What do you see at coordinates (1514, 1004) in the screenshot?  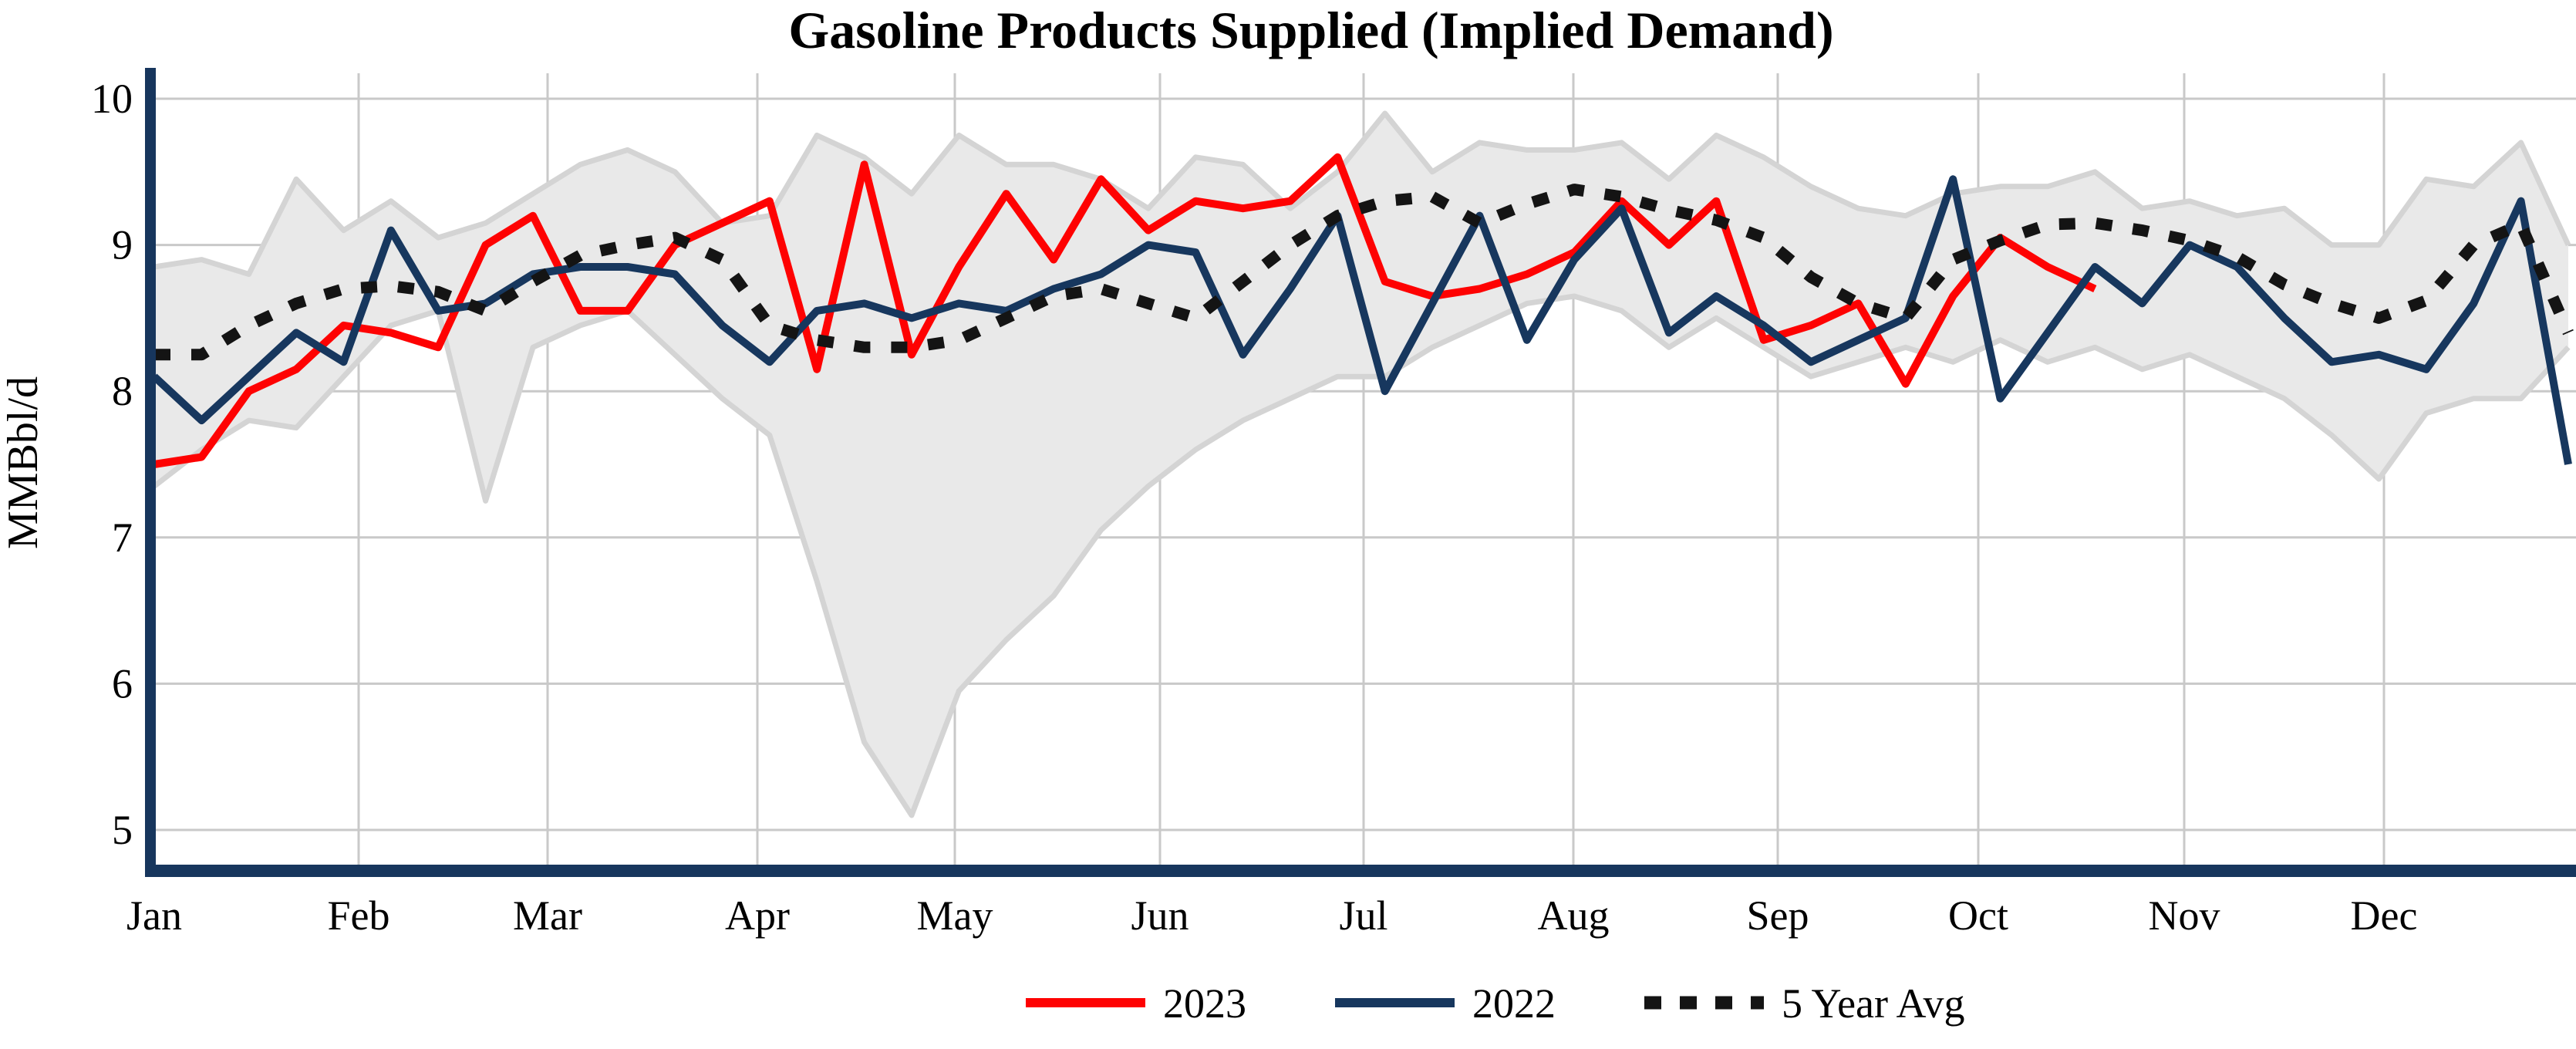 I see `legend-label-2022: 2022` at bounding box center [1514, 1004].